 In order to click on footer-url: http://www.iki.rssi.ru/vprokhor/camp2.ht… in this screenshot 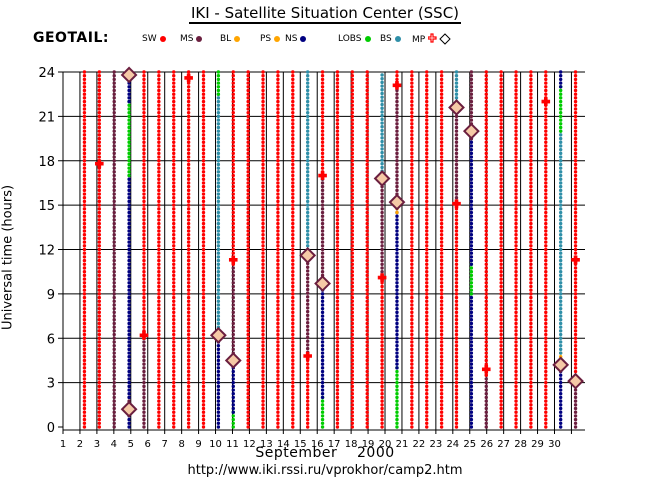, I will do `click(325, 470)`.